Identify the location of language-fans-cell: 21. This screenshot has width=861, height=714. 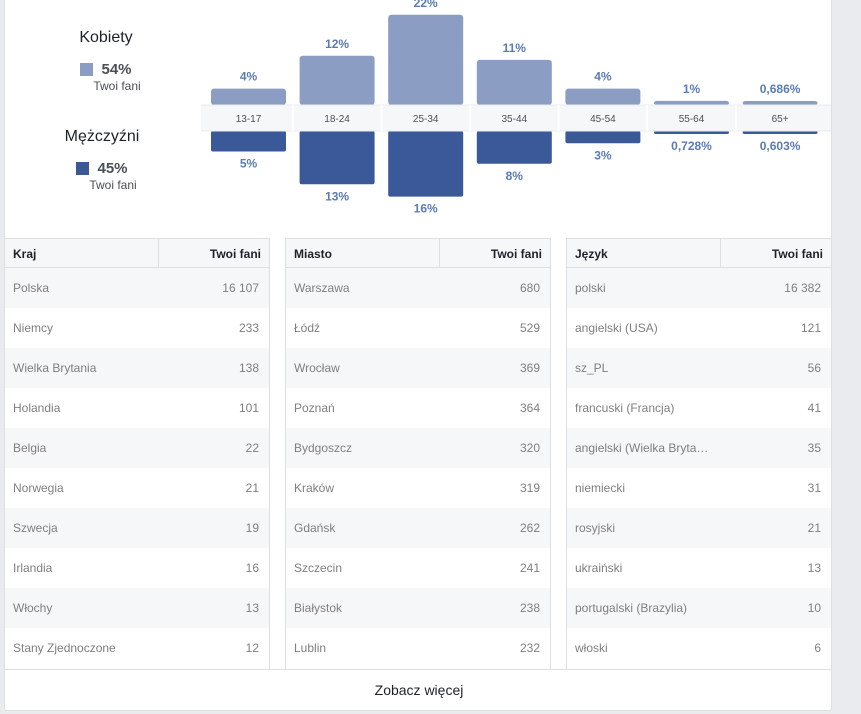
(814, 528).